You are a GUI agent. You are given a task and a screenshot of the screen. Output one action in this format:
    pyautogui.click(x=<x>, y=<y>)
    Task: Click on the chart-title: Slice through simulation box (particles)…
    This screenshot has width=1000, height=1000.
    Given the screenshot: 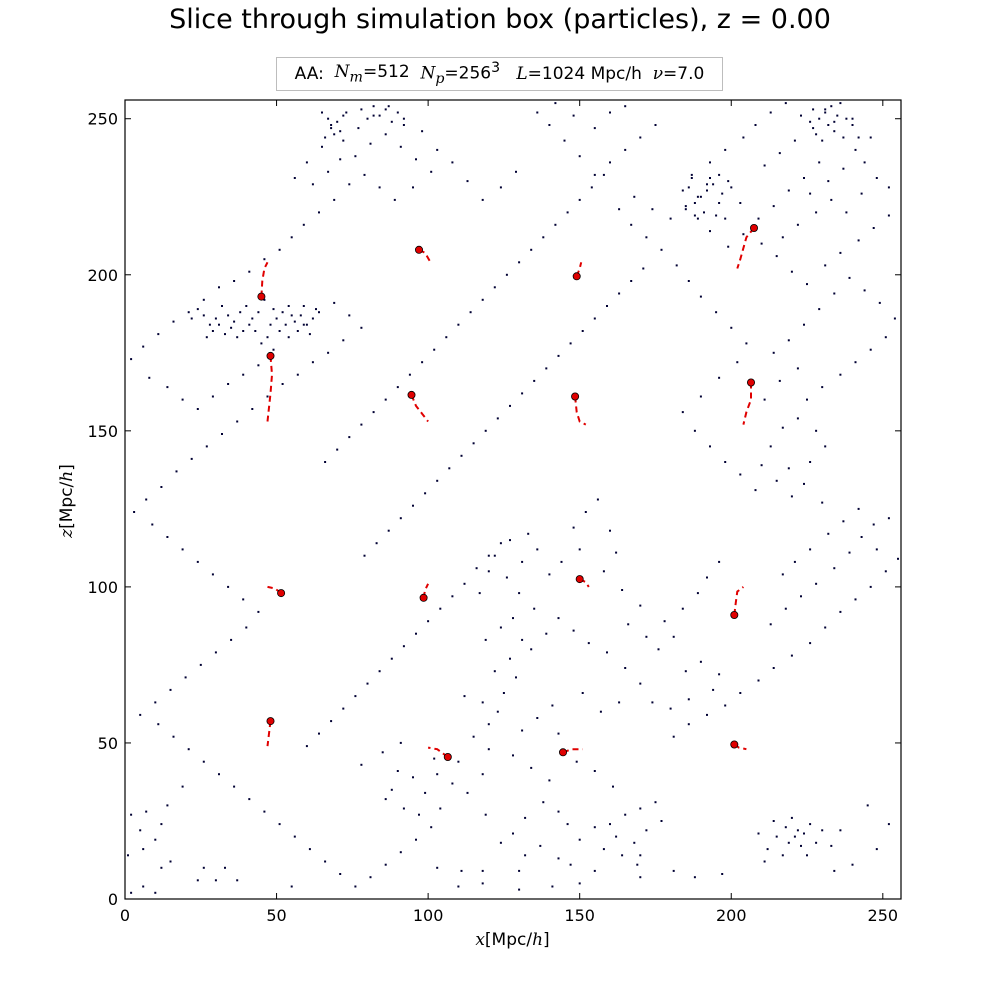 What is the action you would take?
    pyautogui.click(x=500, y=19)
    